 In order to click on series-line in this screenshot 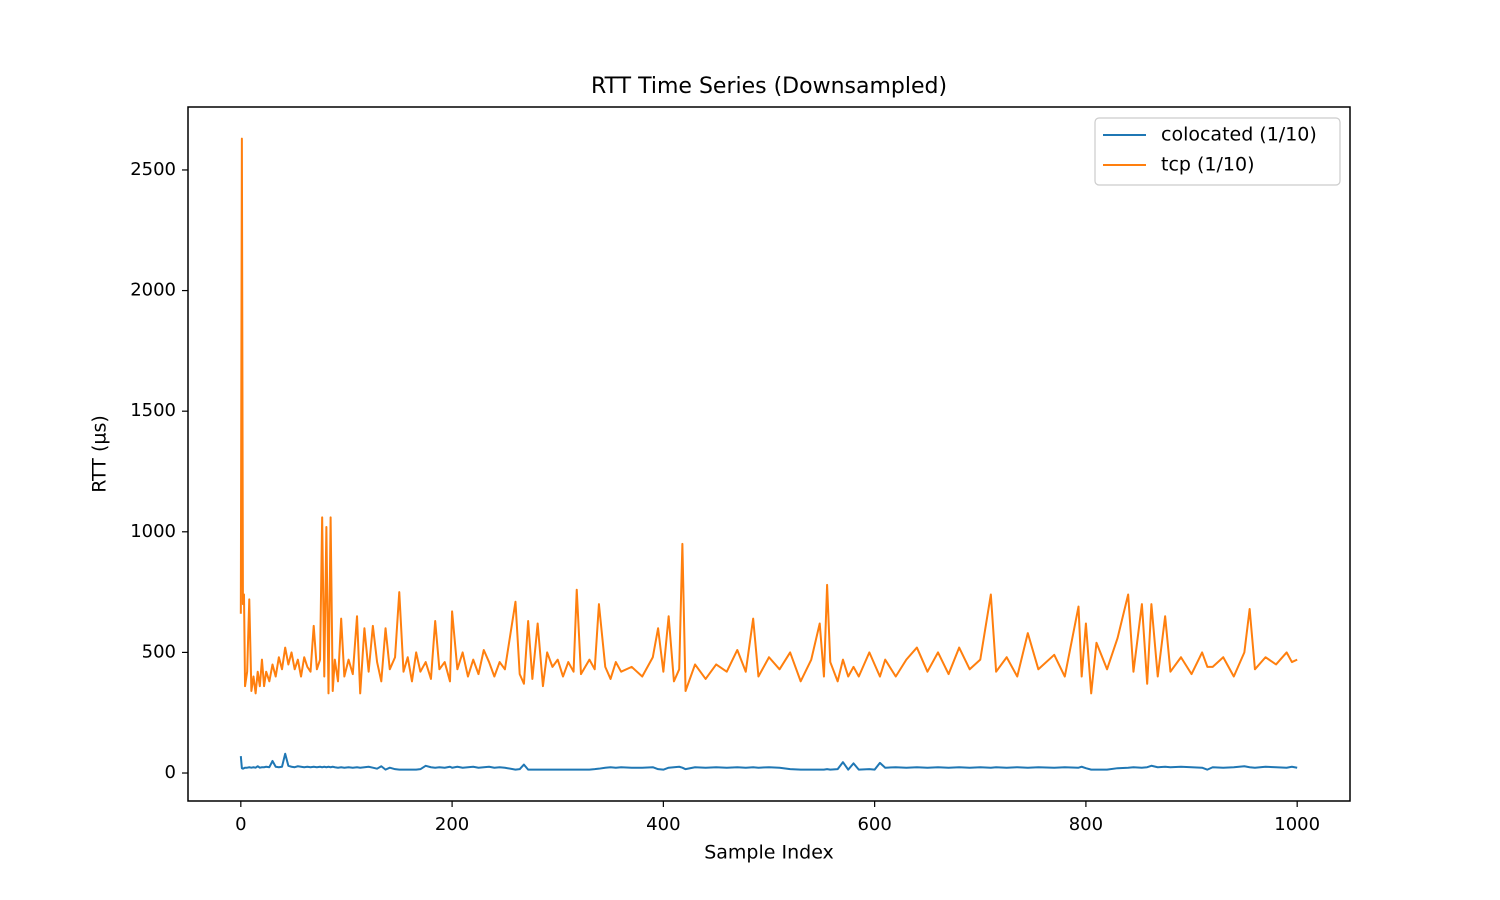, I will do `click(768, 761)`.